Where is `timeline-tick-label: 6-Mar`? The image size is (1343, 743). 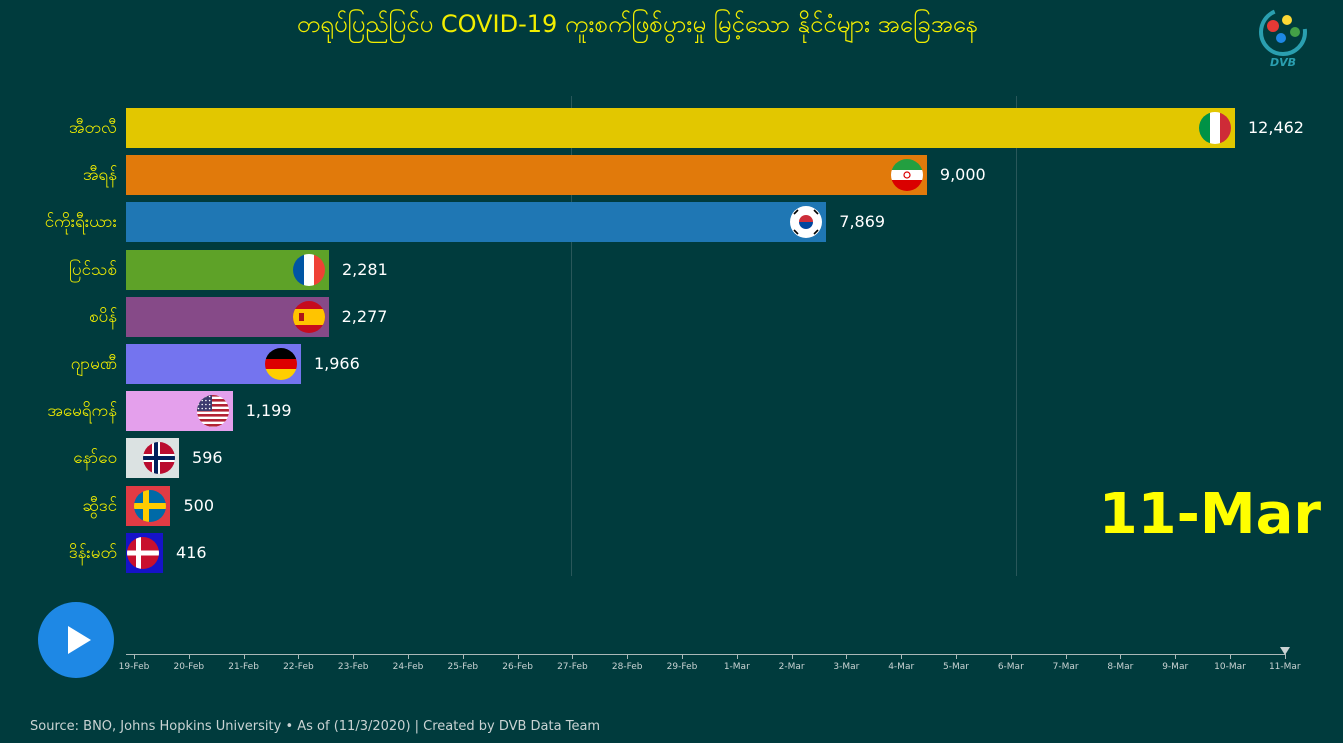
timeline-tick-label: 6-Mar is located at coordinates (1010, 667).